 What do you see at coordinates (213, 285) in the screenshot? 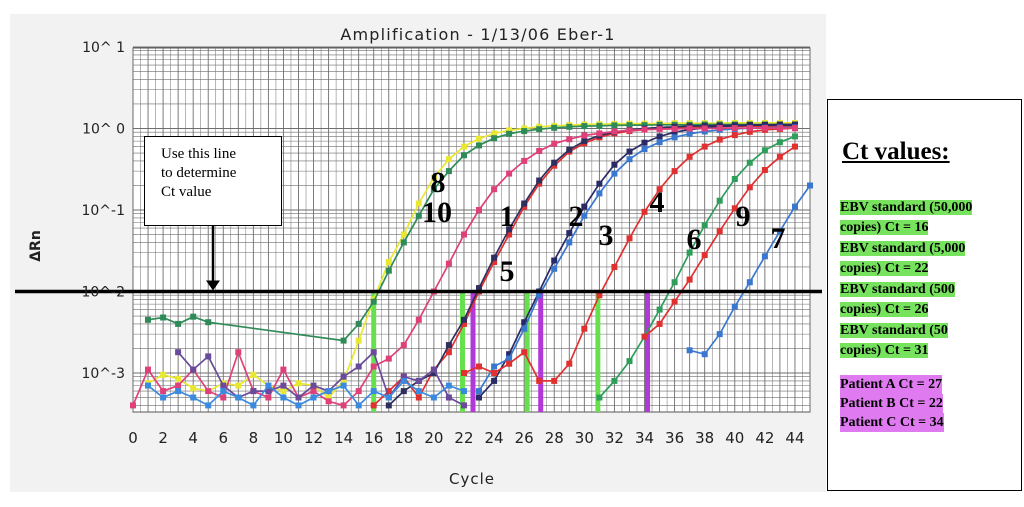
I see `threshold-arrow-head` at bounding box center [213, 285].